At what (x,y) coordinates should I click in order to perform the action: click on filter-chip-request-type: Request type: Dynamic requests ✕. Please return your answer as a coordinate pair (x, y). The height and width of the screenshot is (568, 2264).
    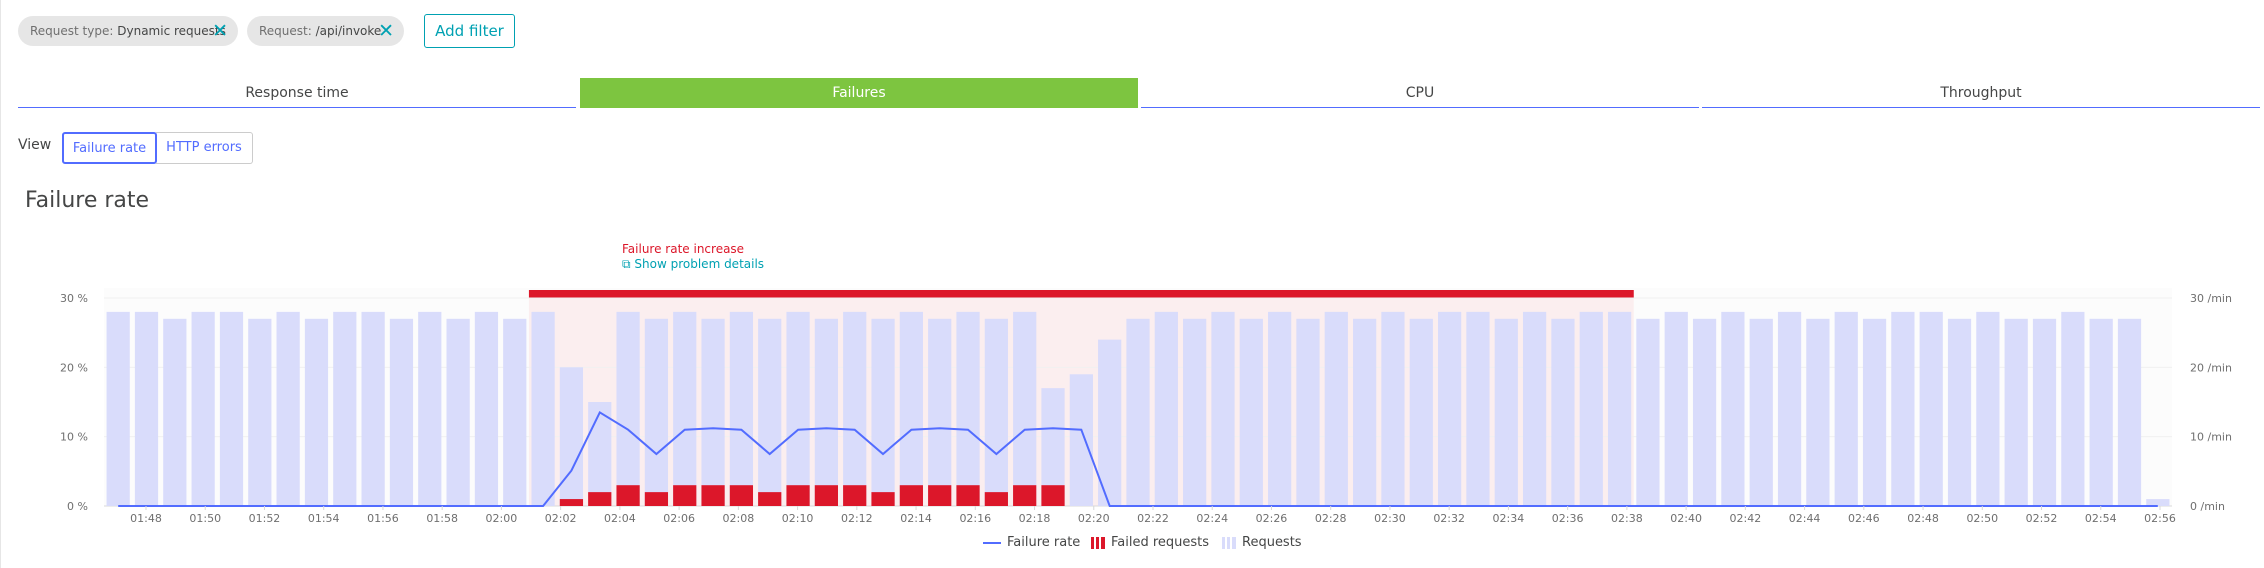
    Looking at the image, I should click on (128, 31).